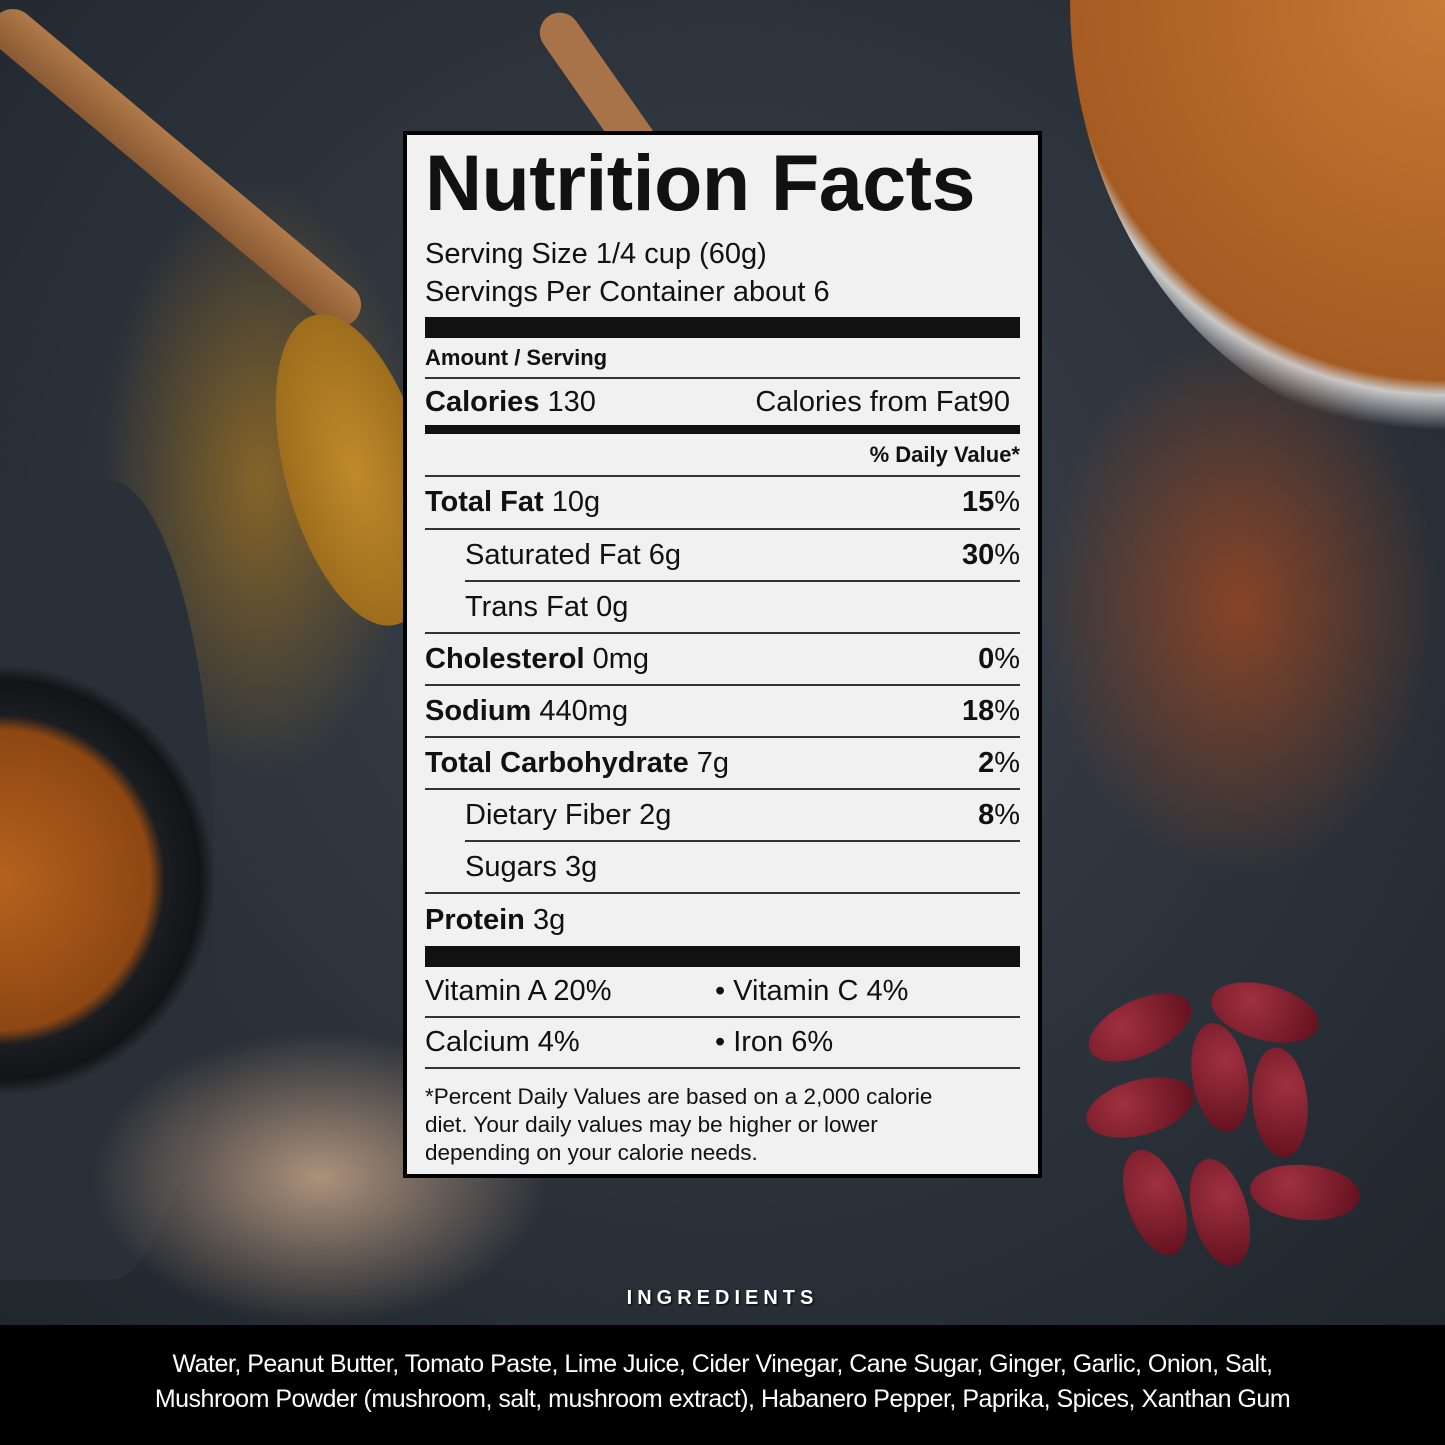 The width and height of the screenshot is (1445, 1445). What do you see at coordinates (742, 816) in the screenshot?
I see `nutrient-row-dietary-fiber: Dietary Fiber 2g 8%` at bounding box center [742, 816].